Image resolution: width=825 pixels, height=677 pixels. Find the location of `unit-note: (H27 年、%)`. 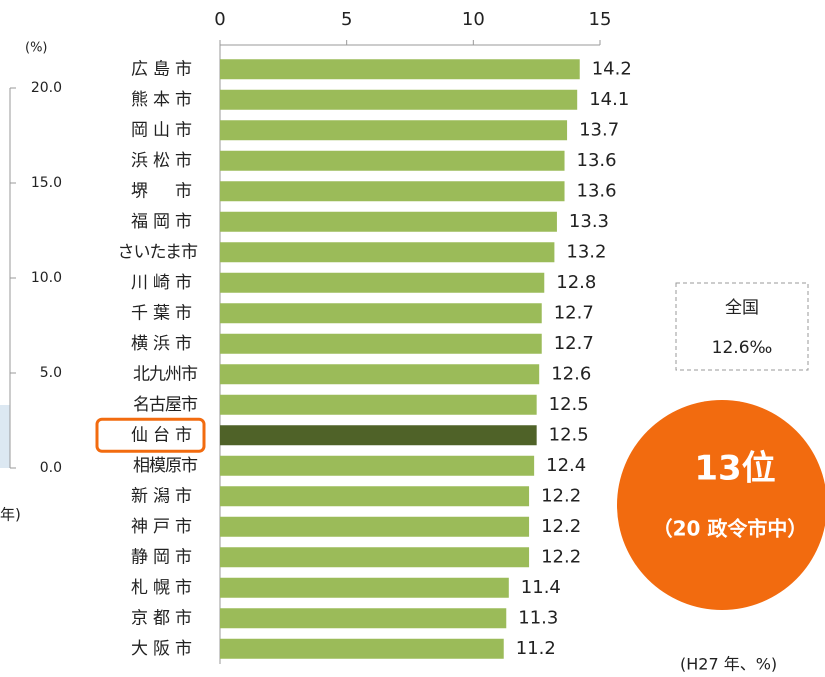

unit-note: (H27 年、%) is located at coordinates (728, 664).